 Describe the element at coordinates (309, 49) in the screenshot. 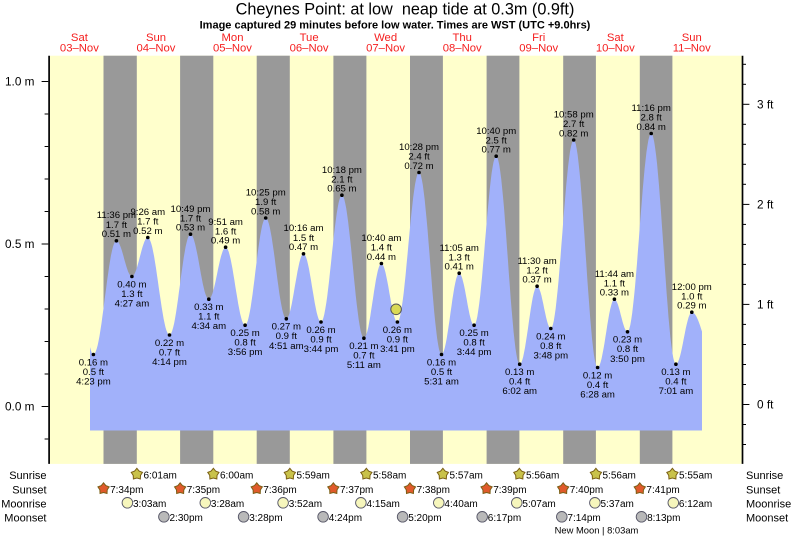

I see `svg-text: 06–Nov` at that location.